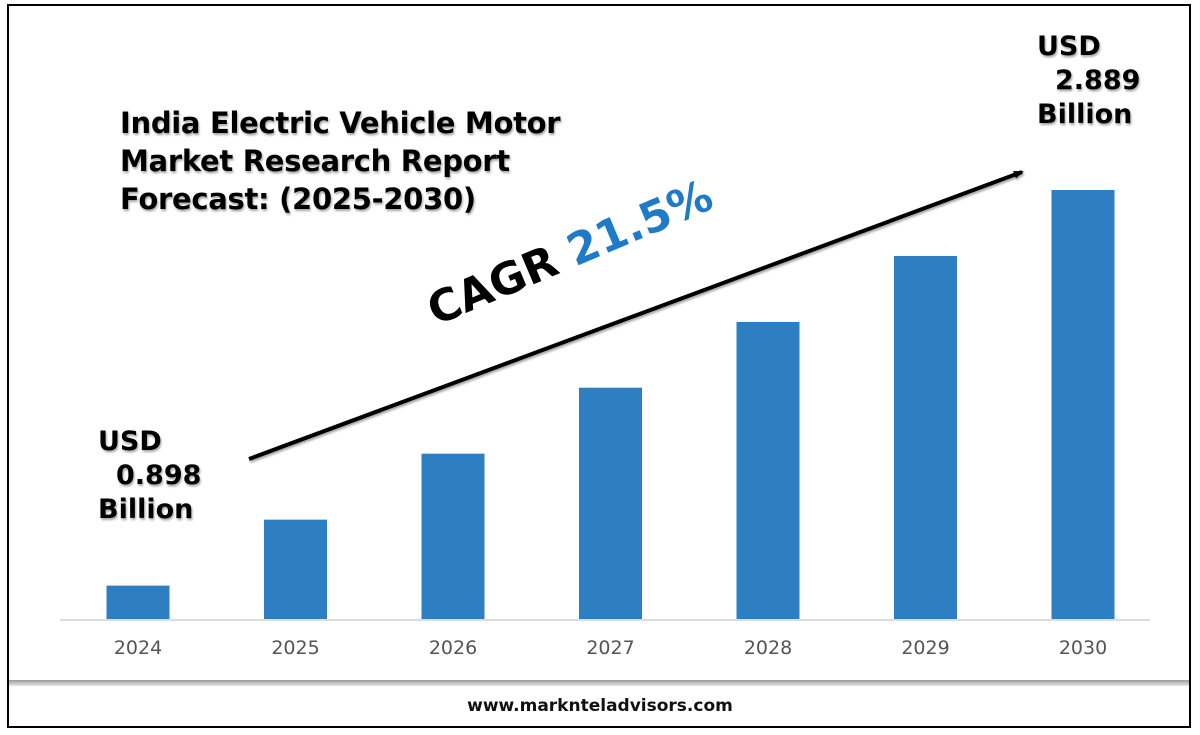 This screenshot has height=735, width=1200. I want to click on end-value-callout: USD 2.889 Billion, so click(1088, 81).